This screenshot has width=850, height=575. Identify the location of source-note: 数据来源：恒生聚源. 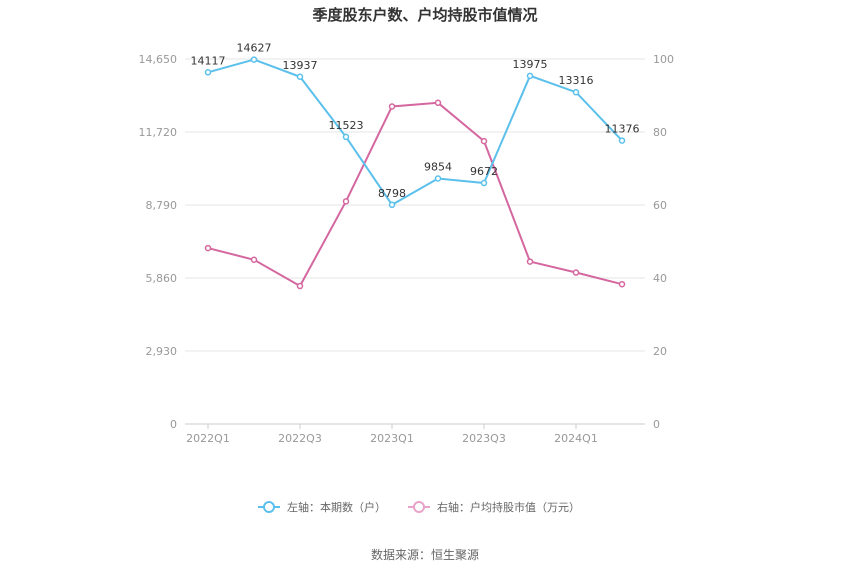
(425, 554).